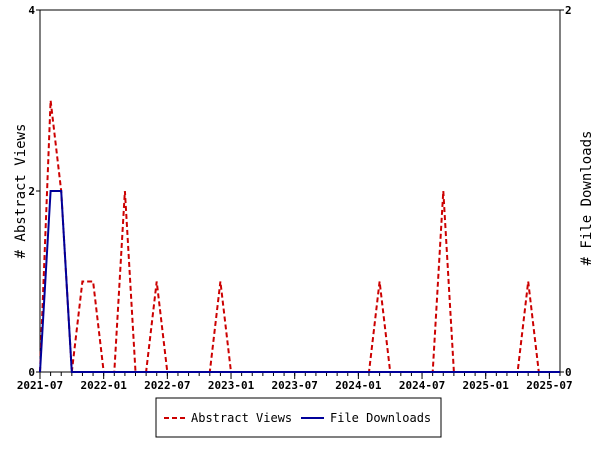 The height and width of the screenshot is (455, 600). Describe the element at coordinates (549, 385) in the screenshot. I see `x-tick-label: 2025-07` at that location.